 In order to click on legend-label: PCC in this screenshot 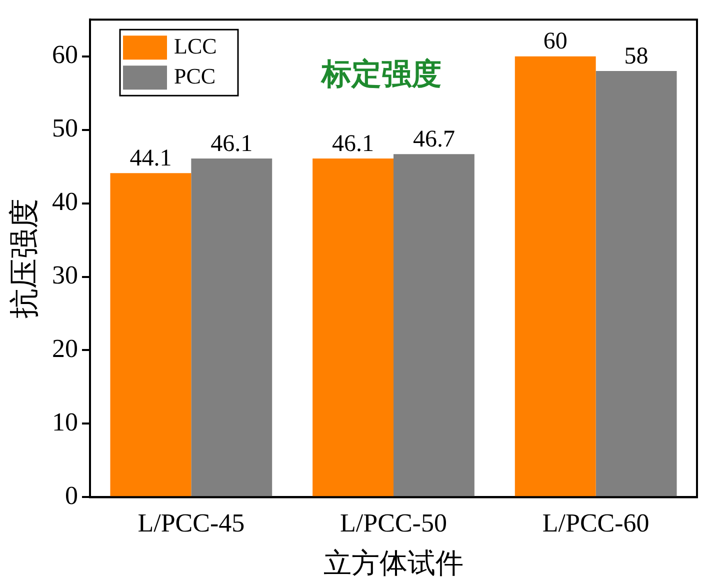, I will do `click(195, 75)`.